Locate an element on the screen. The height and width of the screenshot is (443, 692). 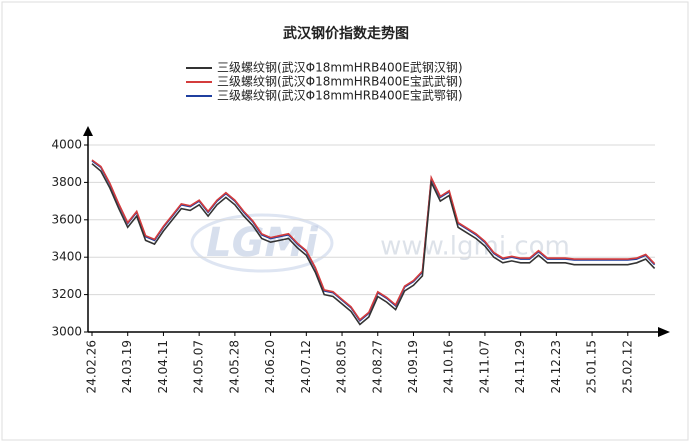
x-axis-arrow is located at coordinates (664, 332).